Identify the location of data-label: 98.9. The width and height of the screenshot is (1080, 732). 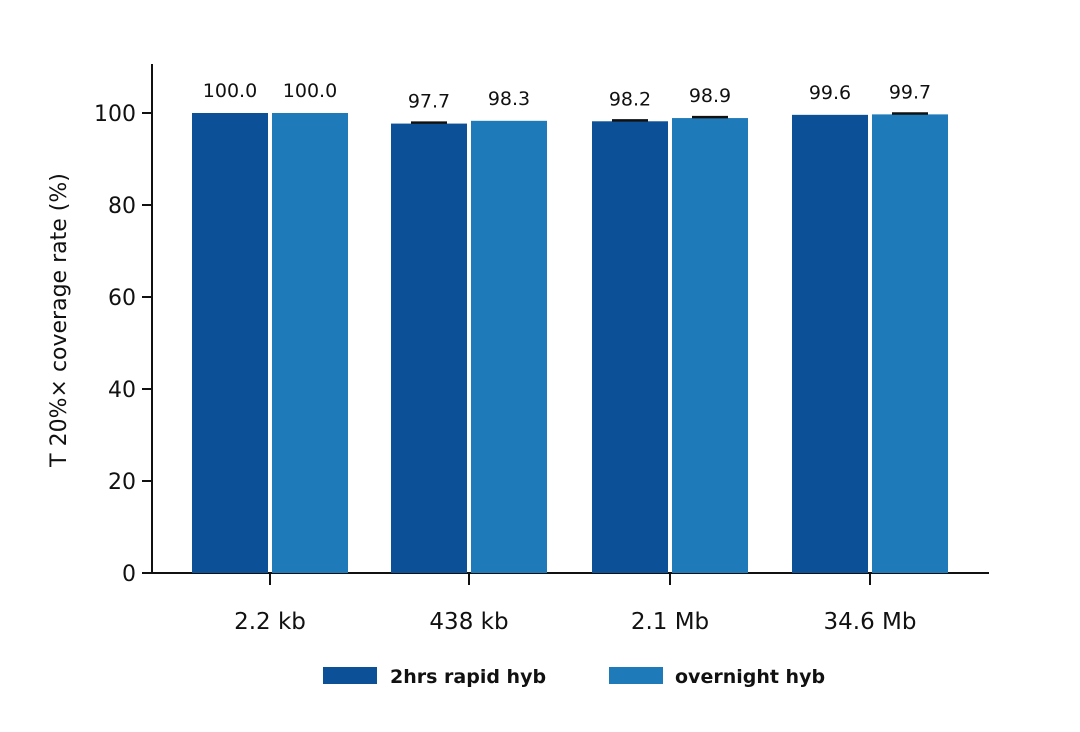
(710, 96).